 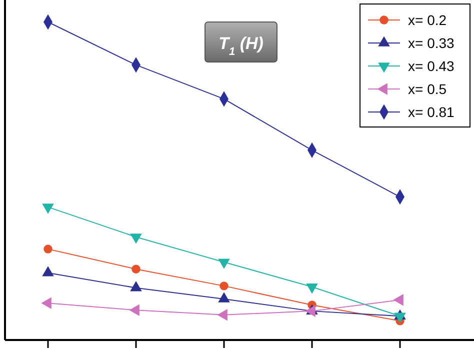 What do you see at coordinates (241, 46) in the screenshot?
I see `text: T$_{1}$ (H)` at bounding box center [241, 46].